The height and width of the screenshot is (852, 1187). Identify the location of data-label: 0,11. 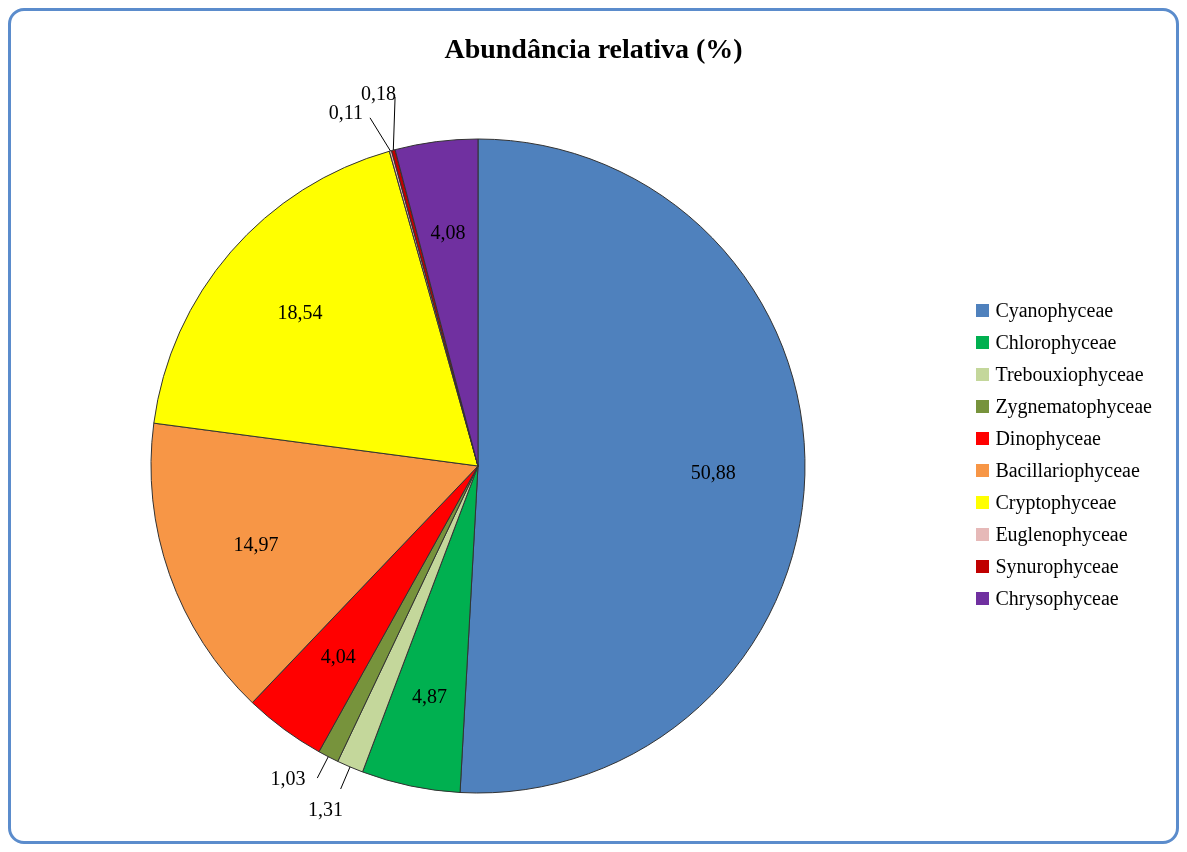
(345, 111).